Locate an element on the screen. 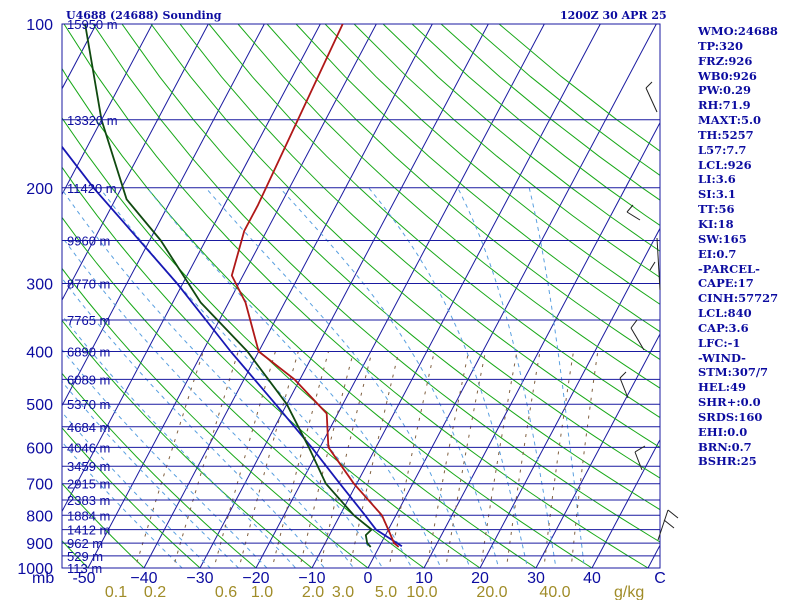  mixing-ratio-label: 2.0 is located at coordinates (313, 592).